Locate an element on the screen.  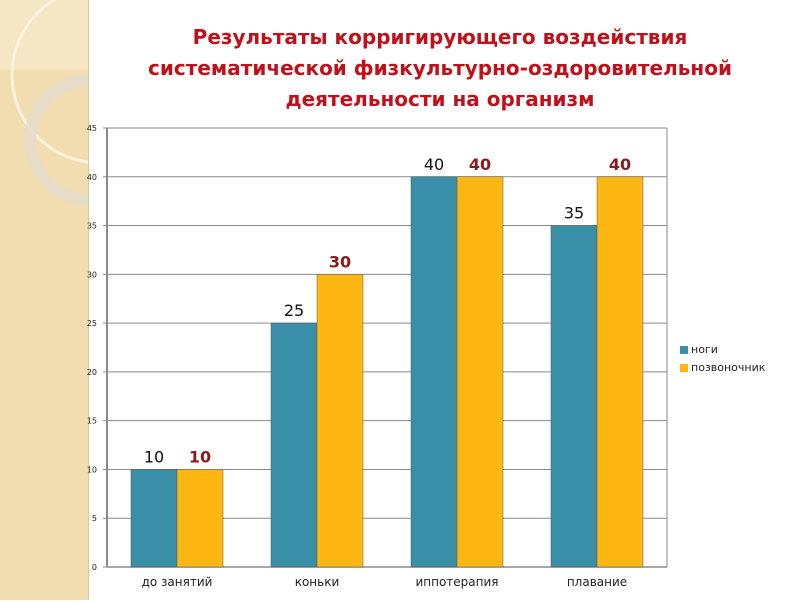
legend-item-legs: ноги is located at coordinates (699, 349).